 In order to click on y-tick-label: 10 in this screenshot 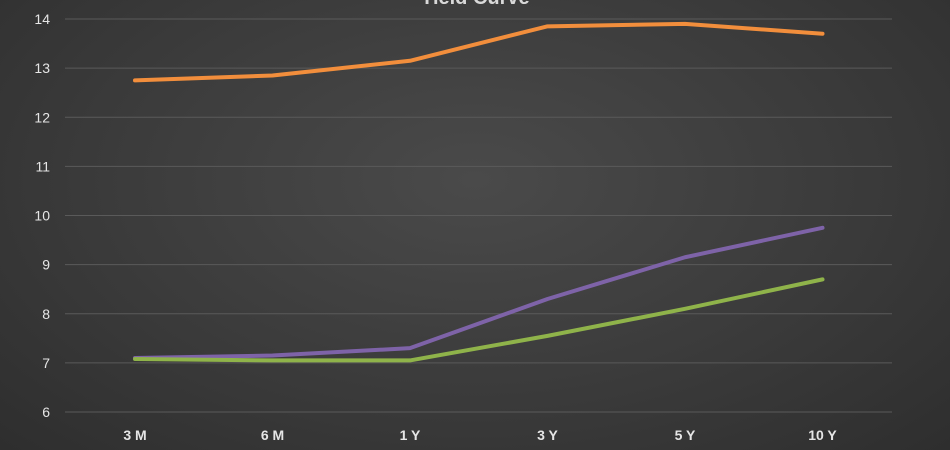, I will do `click(42, 216)`.